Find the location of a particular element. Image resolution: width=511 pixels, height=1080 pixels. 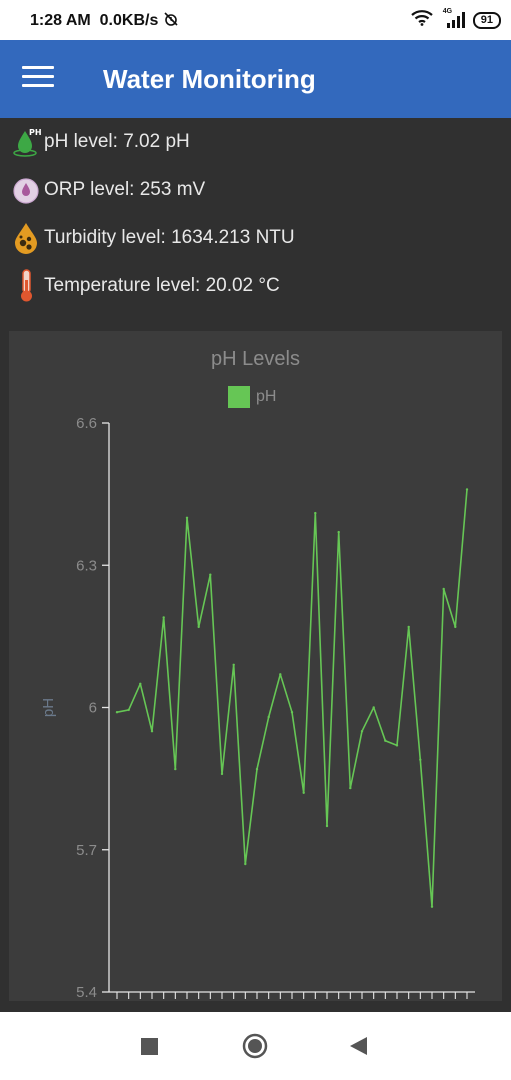

reading-orp: ORP level: 253 mV is located at coordinates (108, 190).